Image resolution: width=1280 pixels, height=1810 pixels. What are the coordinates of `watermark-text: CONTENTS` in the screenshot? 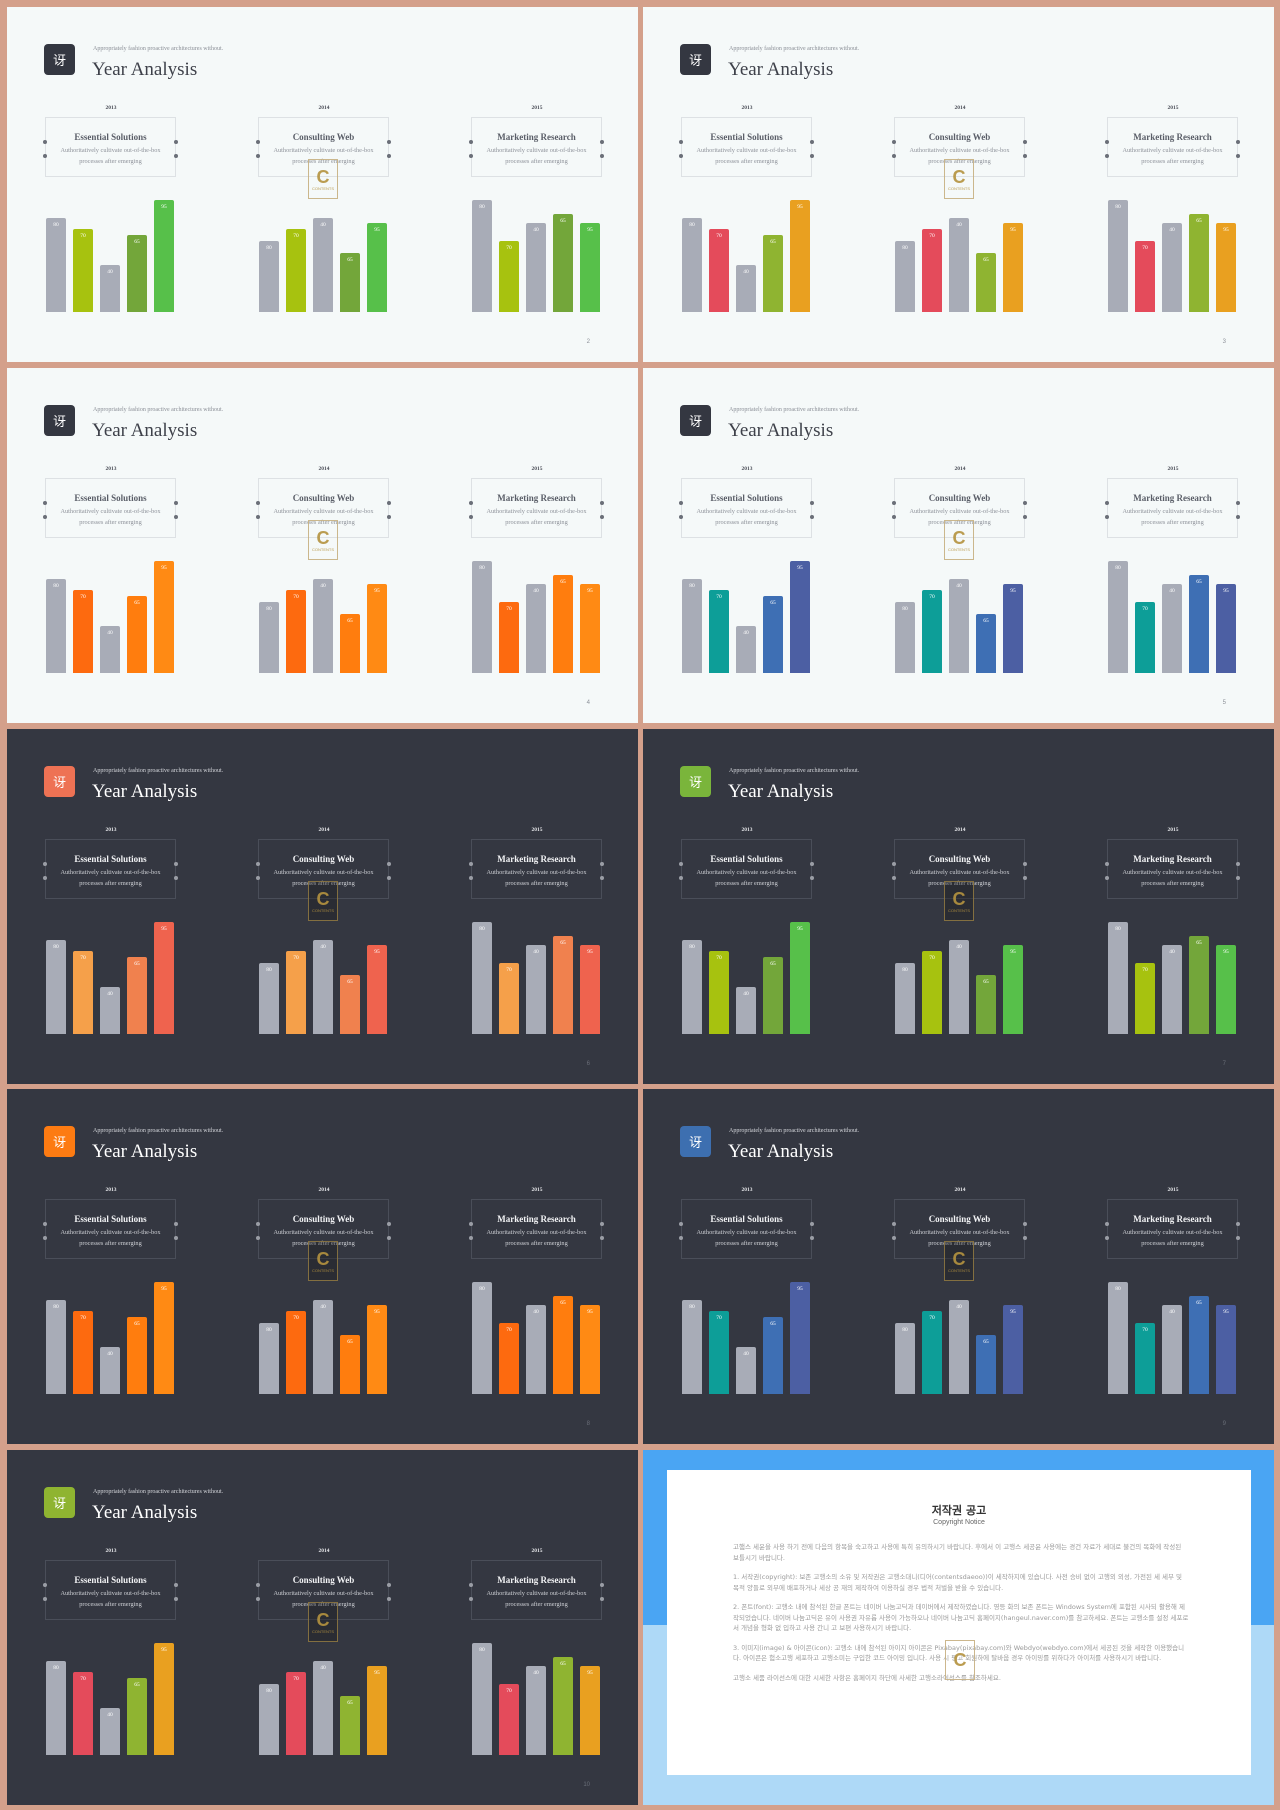 It's located at (323, 1270).